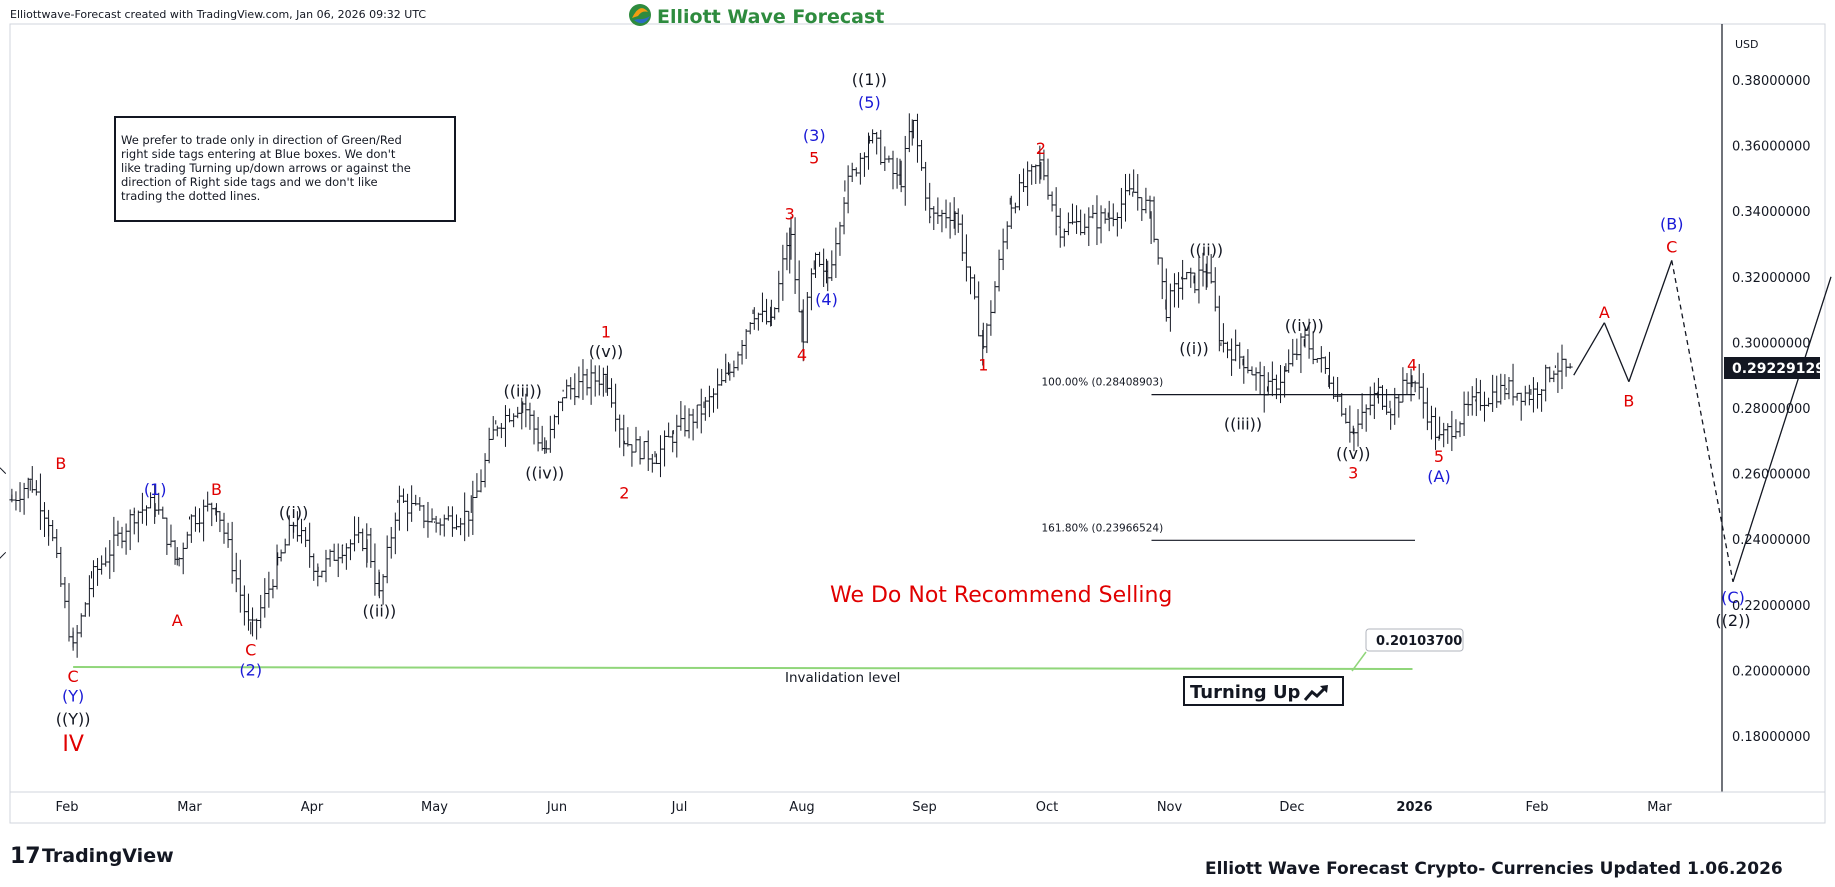 This screenshot has width=1835, height=887. I want to click on wave-label: ((Y)), so click(73, 719).